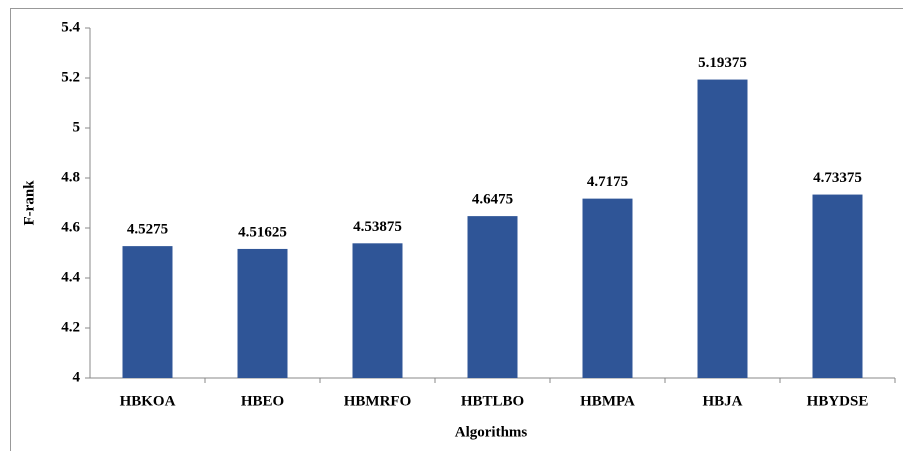 The height and width of the screenshot is (451, 903). I want to click on y-tick-label: 5.2, so click(70, 77).